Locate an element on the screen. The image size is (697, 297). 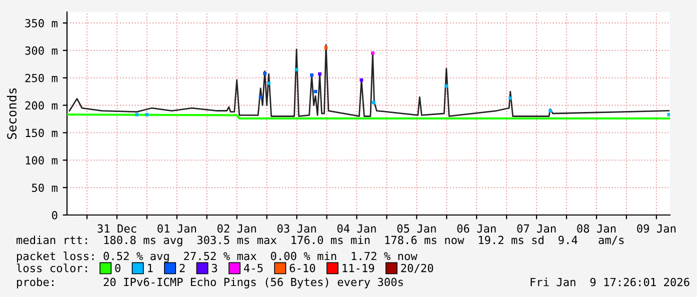
y-tick-label: 150 m is located at coordinates (42, 133).